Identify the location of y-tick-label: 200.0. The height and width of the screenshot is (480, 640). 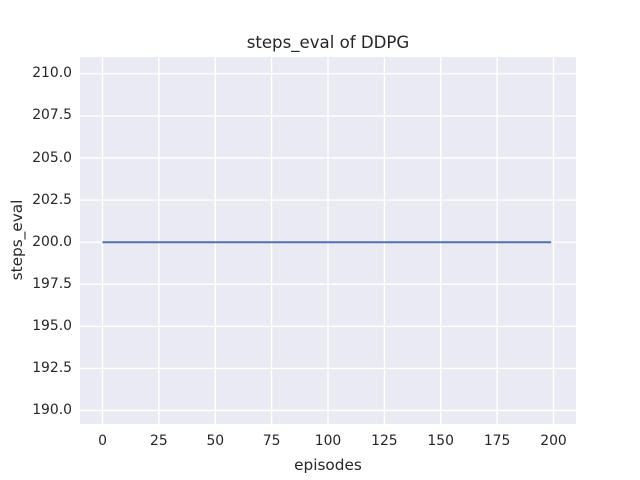
(52, 241).